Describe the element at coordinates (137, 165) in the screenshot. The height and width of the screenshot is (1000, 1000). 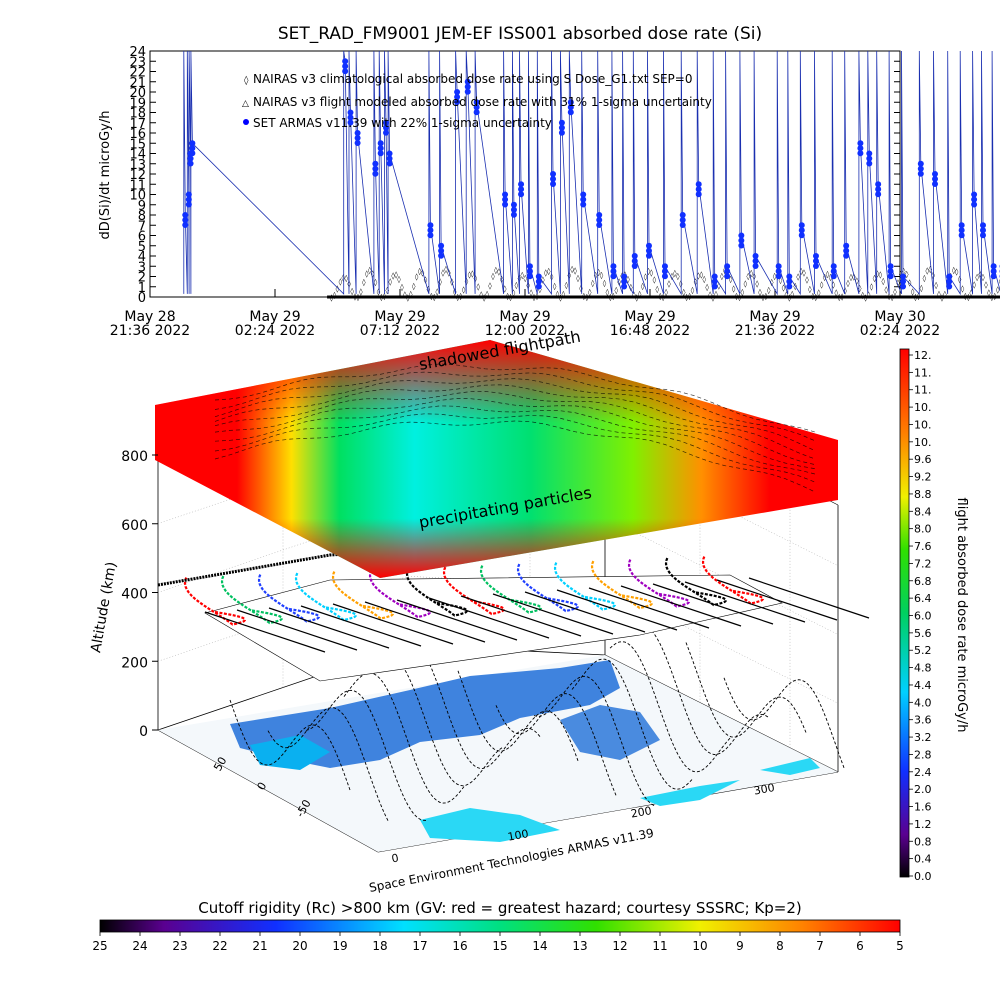
I see `top-y-tick-label: 13` at that location.